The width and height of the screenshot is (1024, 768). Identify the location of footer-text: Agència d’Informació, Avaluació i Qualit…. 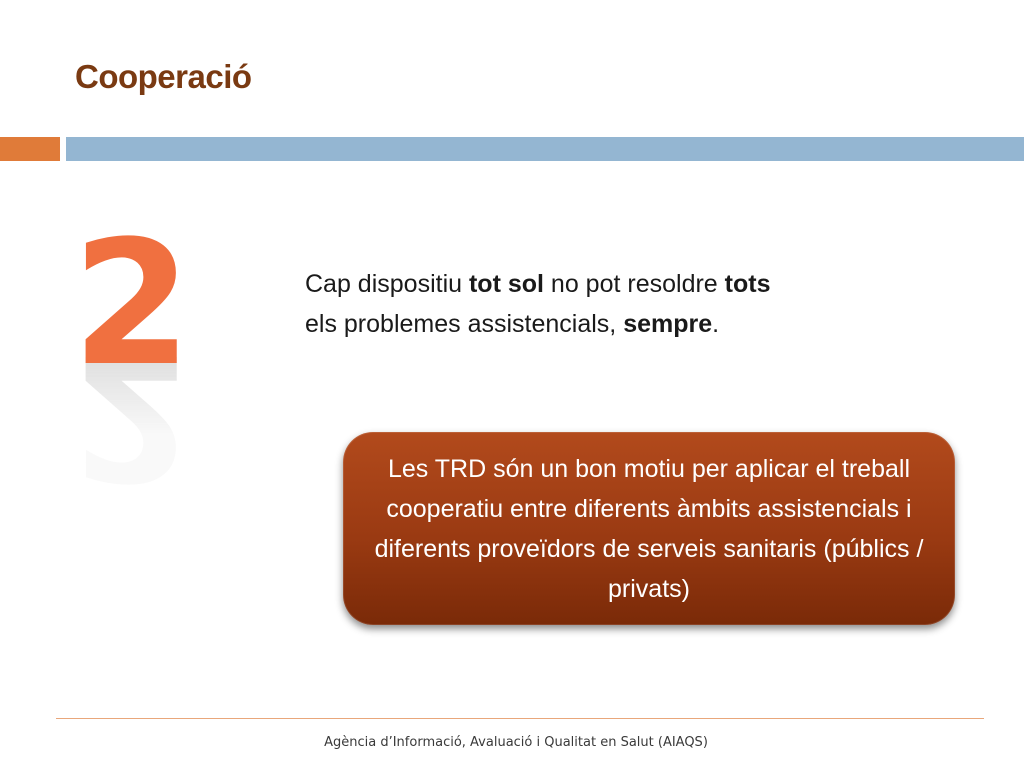
(516, 742).